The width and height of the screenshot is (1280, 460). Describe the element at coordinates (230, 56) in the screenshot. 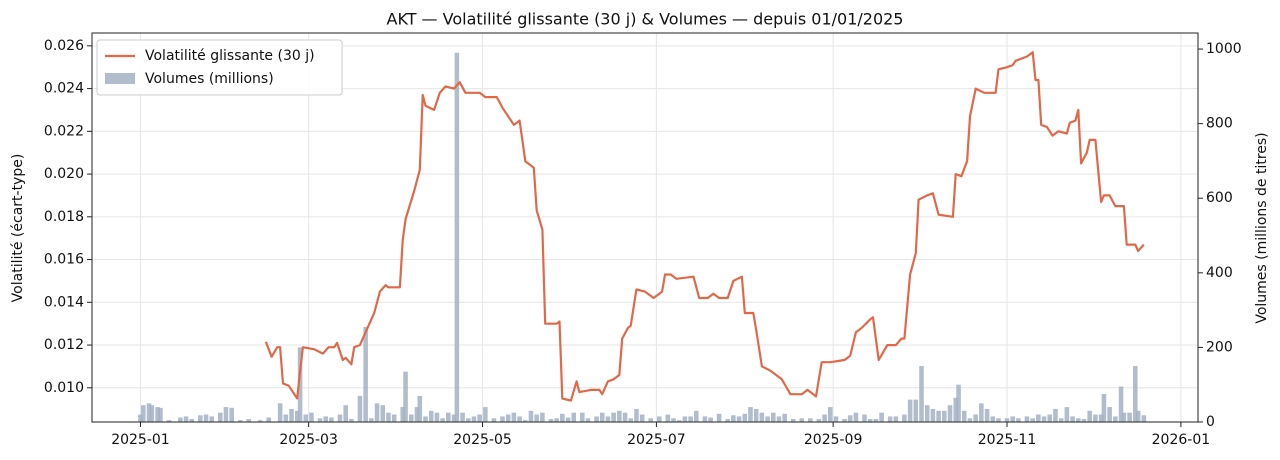

I see `legend-label: Volatilité glissante (30 j)` at that location.